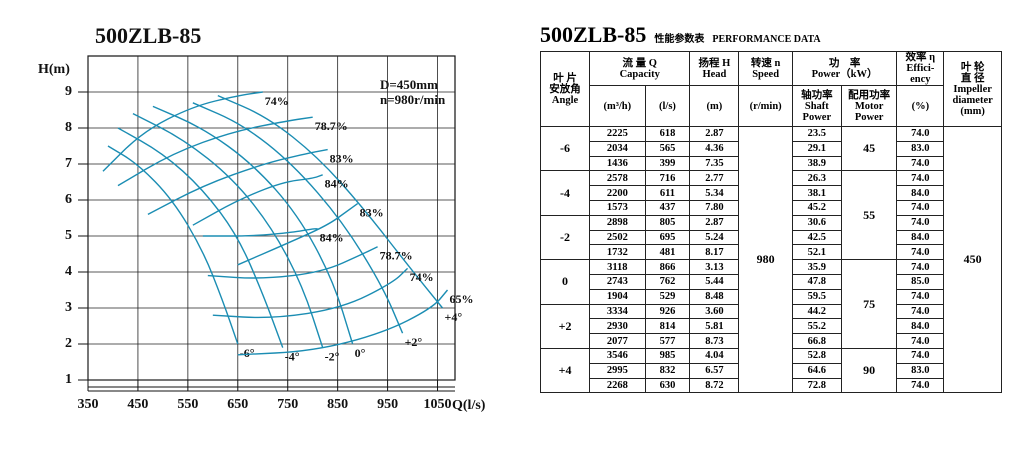 The image size is (1036, 450). I want to click on table-cell: -2, so click(565, 237).